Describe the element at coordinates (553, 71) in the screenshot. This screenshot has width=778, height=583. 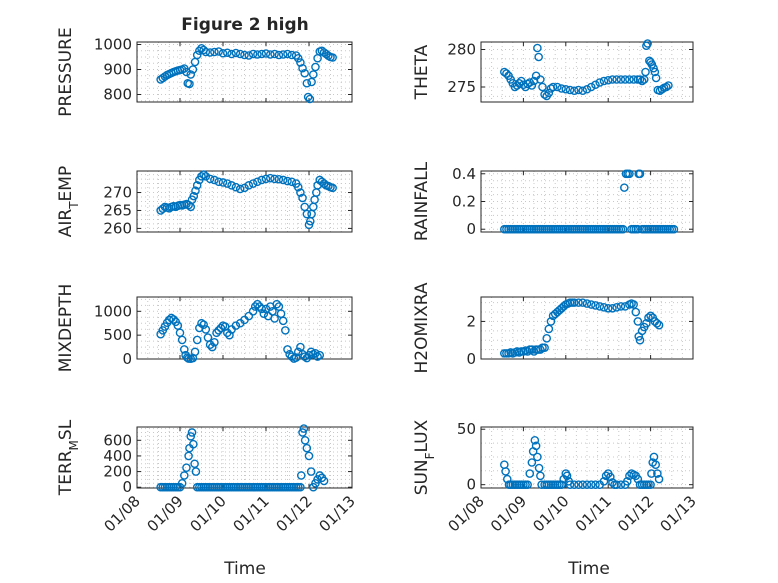
I see `subplot-theta: 275 280 THETA` at that location.